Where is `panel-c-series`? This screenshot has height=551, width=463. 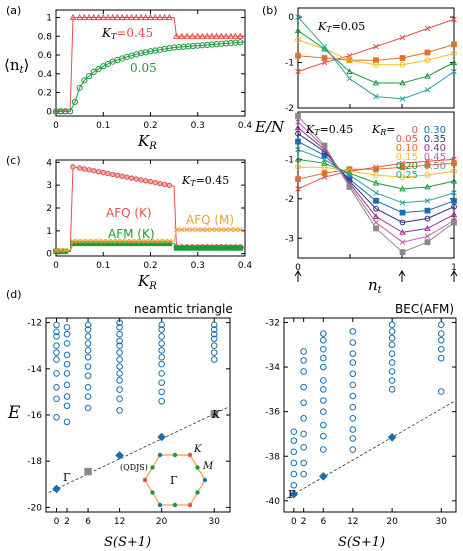 panel-c-series is located at coordinates (149, 209).